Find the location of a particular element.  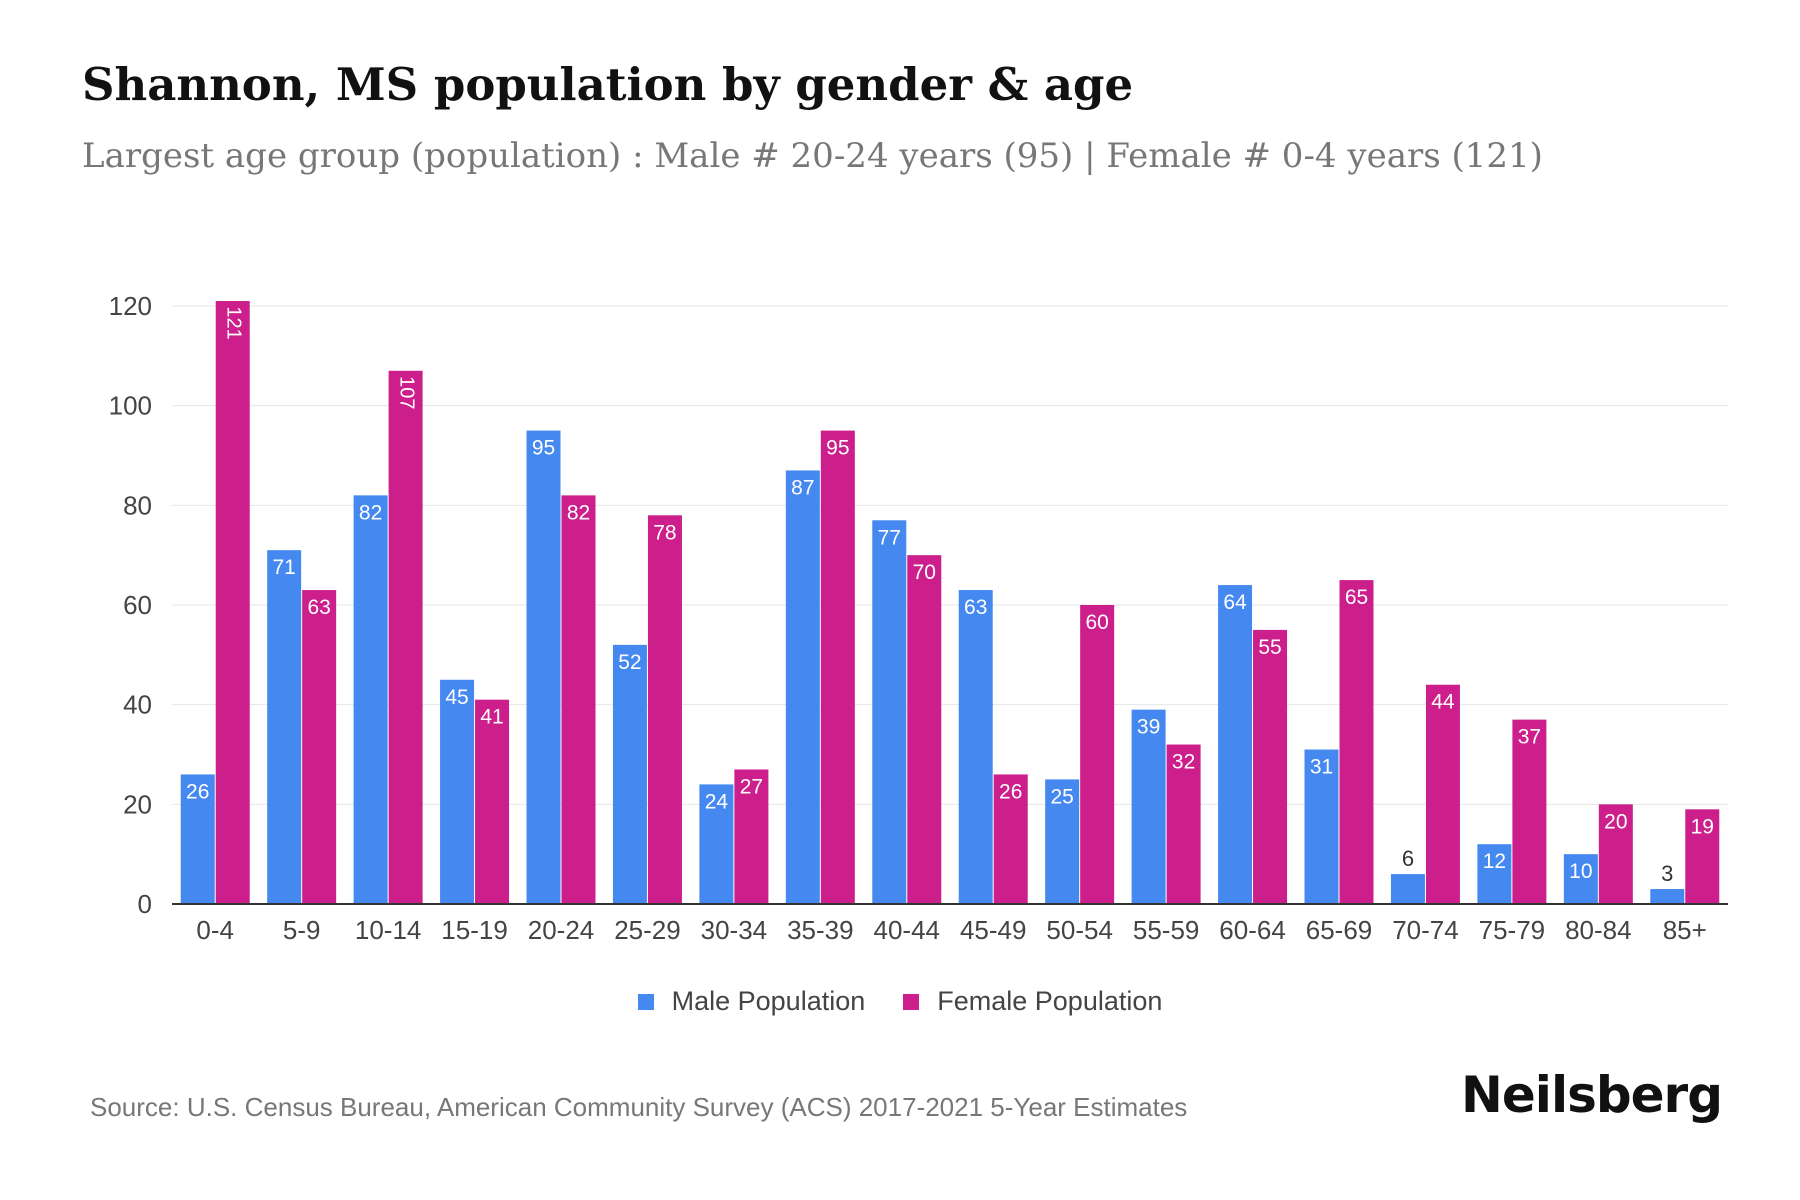

x-tick-label: 5-9 is located at coordinates (302, 930).